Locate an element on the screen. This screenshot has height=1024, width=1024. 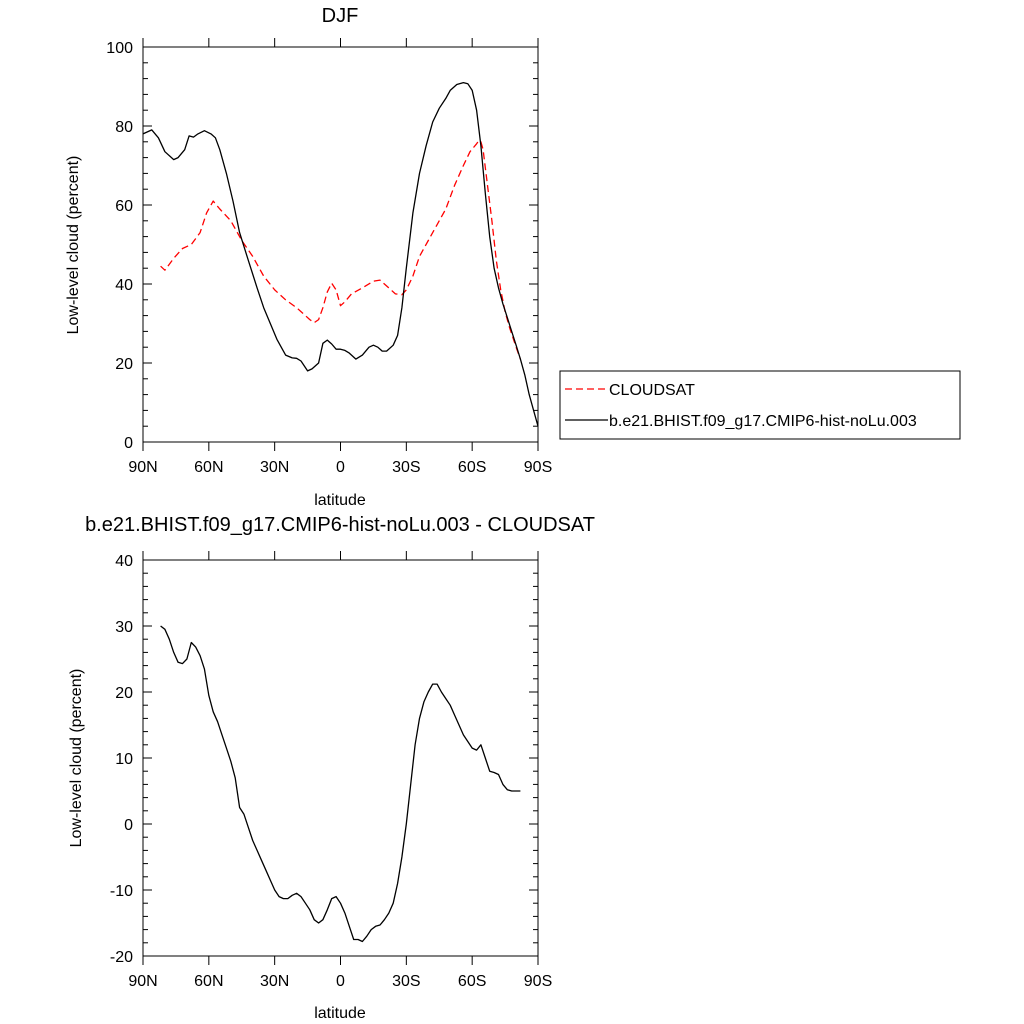
legend-label-model: b.e21.BHIST.f09_g17.CMIP6-hist-noLu.003 is located at coordinates (763, 421).